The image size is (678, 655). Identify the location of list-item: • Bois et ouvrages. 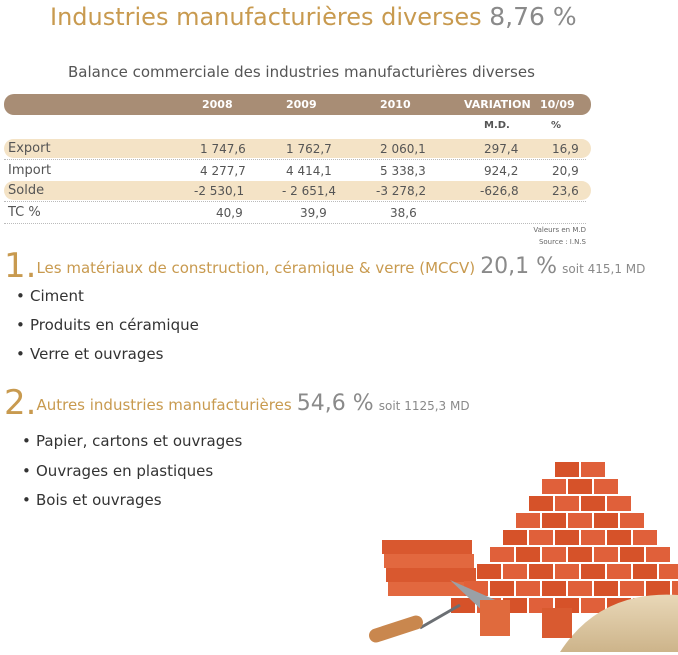
(92, 500).